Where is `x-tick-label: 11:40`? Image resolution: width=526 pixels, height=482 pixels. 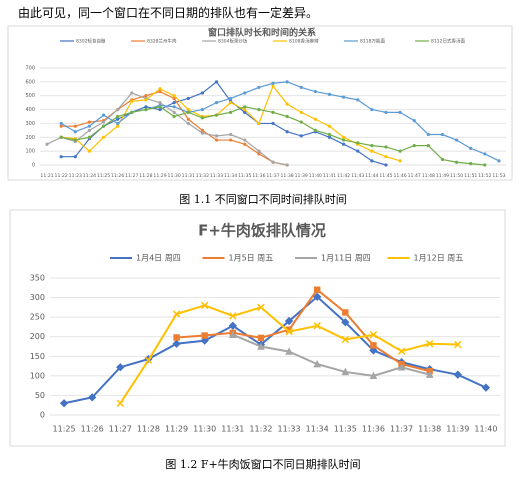 x-tick-label: 11:40 is located at coordinates (485, 429).